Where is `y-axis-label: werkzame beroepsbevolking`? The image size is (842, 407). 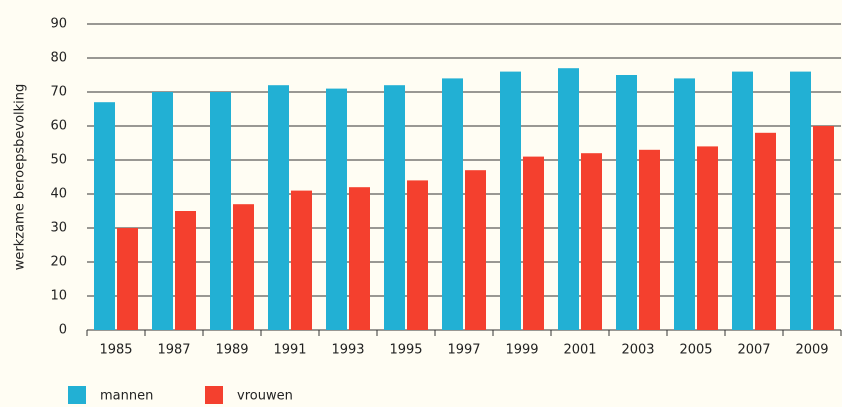
y-axis-label: werkzame beroepsbevolking is located at coordinates (20, 177).